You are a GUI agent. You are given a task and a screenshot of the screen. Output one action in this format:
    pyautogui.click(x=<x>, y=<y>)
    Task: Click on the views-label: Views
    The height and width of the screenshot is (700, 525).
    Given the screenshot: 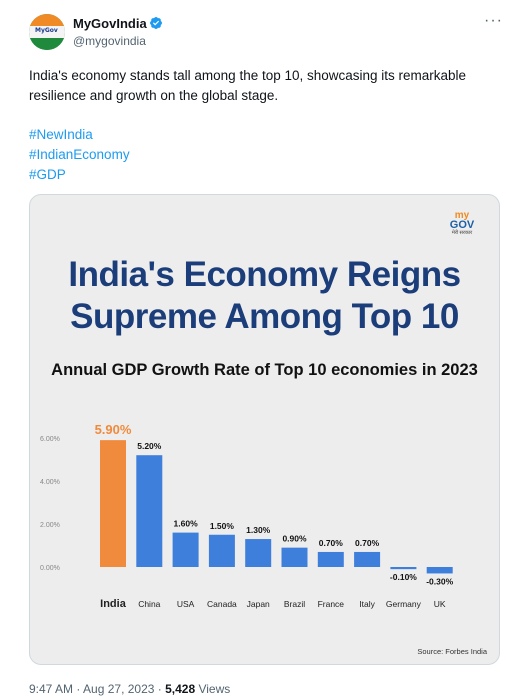 What is the action you would take?
    pyautogui.click(x=213, y=689)
    